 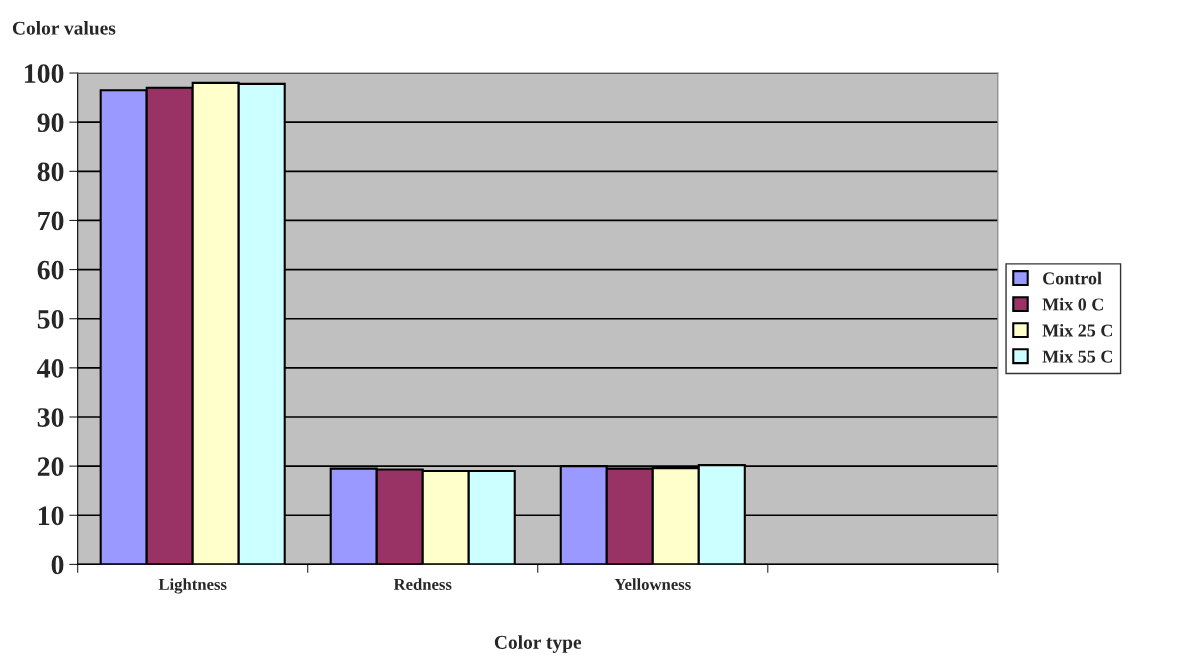 I want to click on x-tick-label: Redness, so click(x=422, y=584).